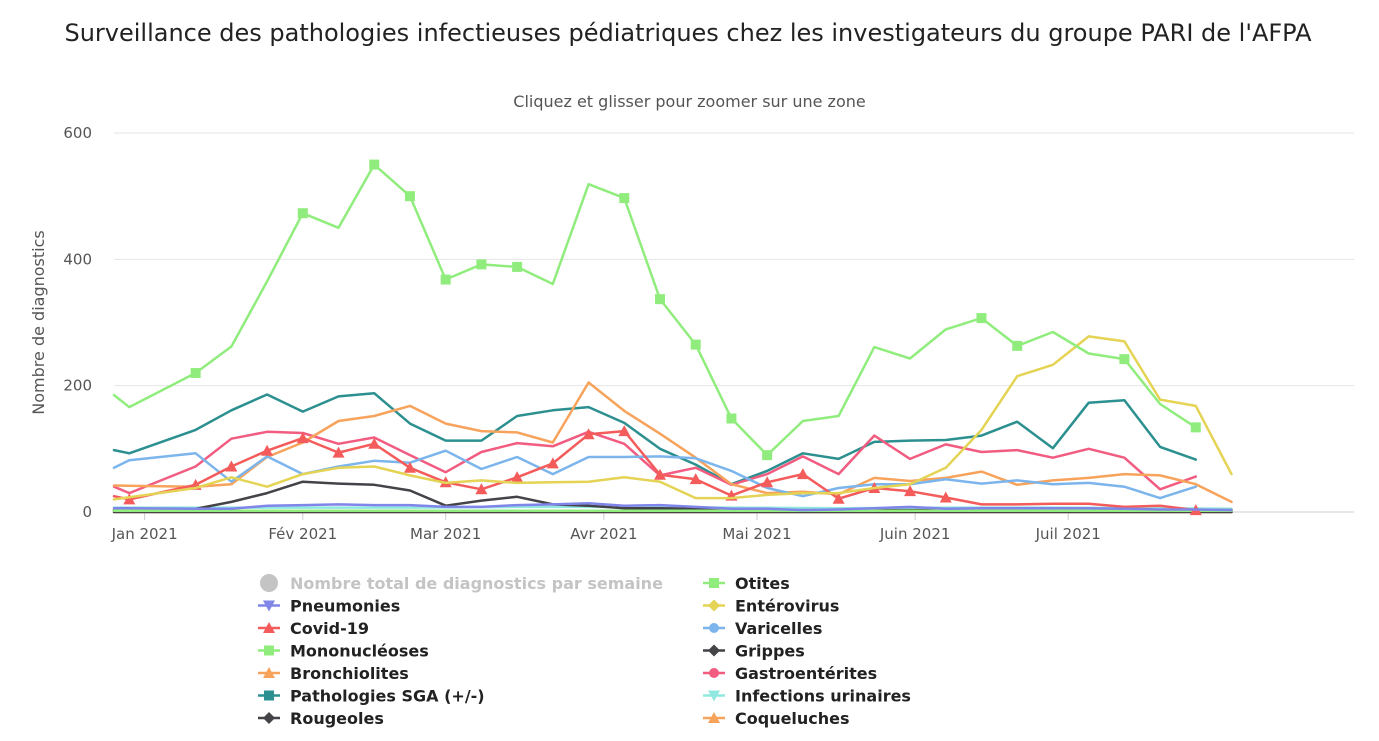 The image size is (1379, 741). I want to click on legend-item-grippes: Grippes, so click(754, 651).